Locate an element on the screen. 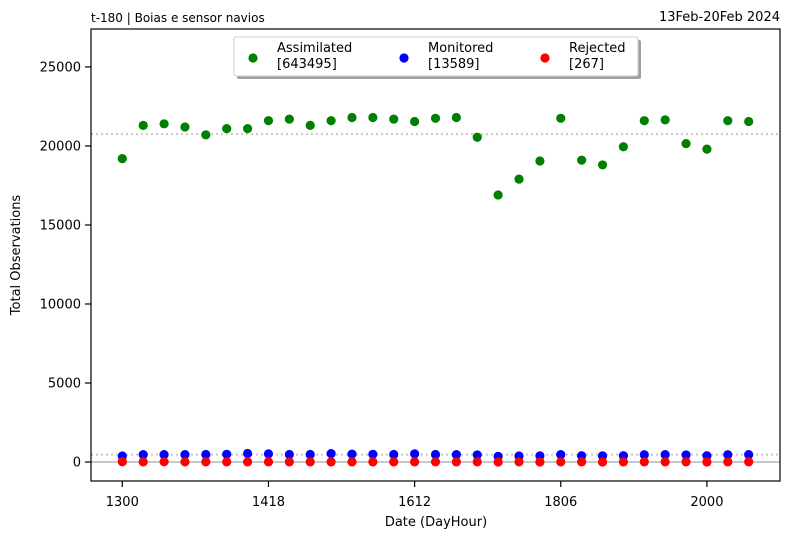 This screenshot has height=540, width=790. legend-marker-rejected is located at coordinates (545, 58).